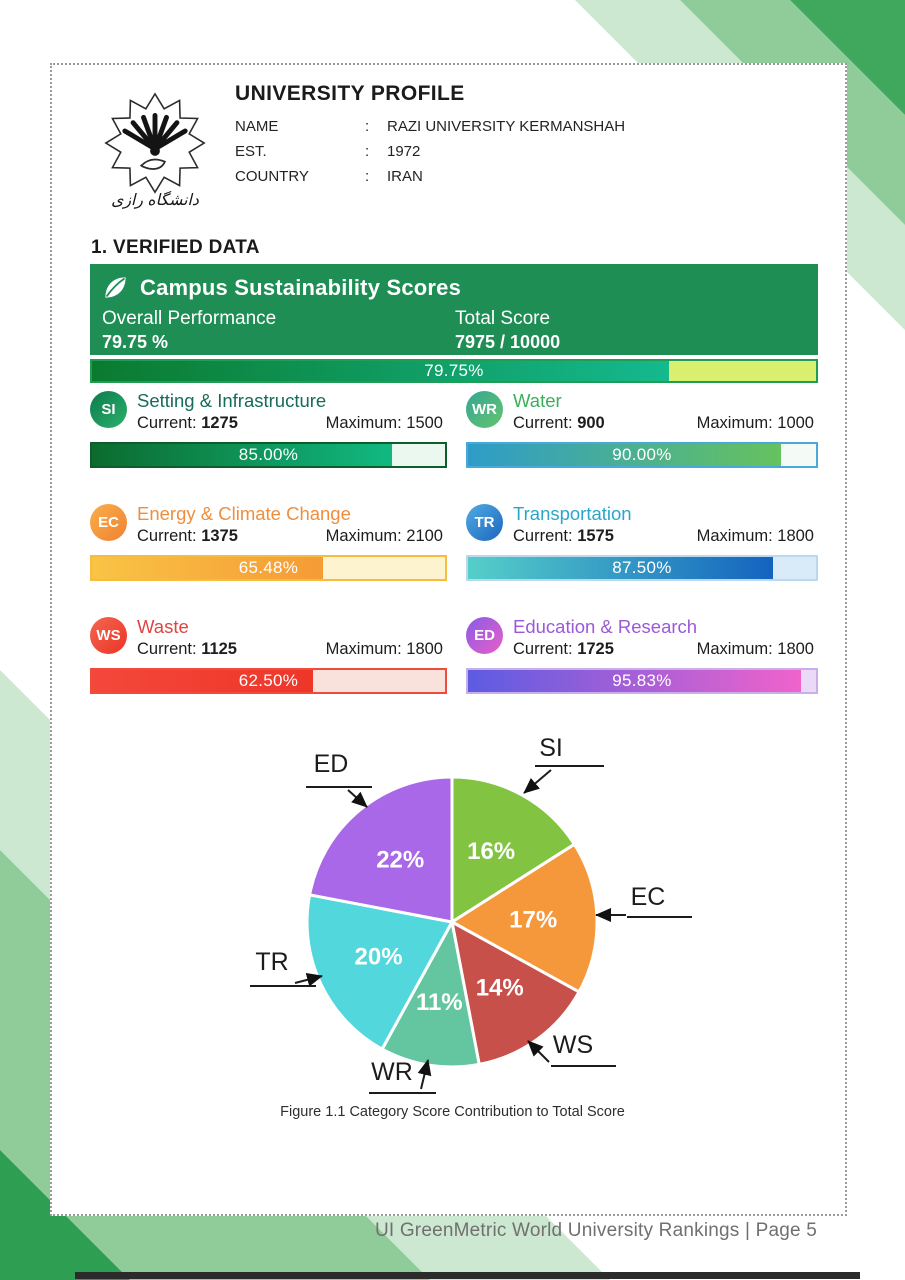 Image resolution: width=905 pixels, height=1280 pixels. I want to click on category-badge-wr: WR, so click(484, 409).